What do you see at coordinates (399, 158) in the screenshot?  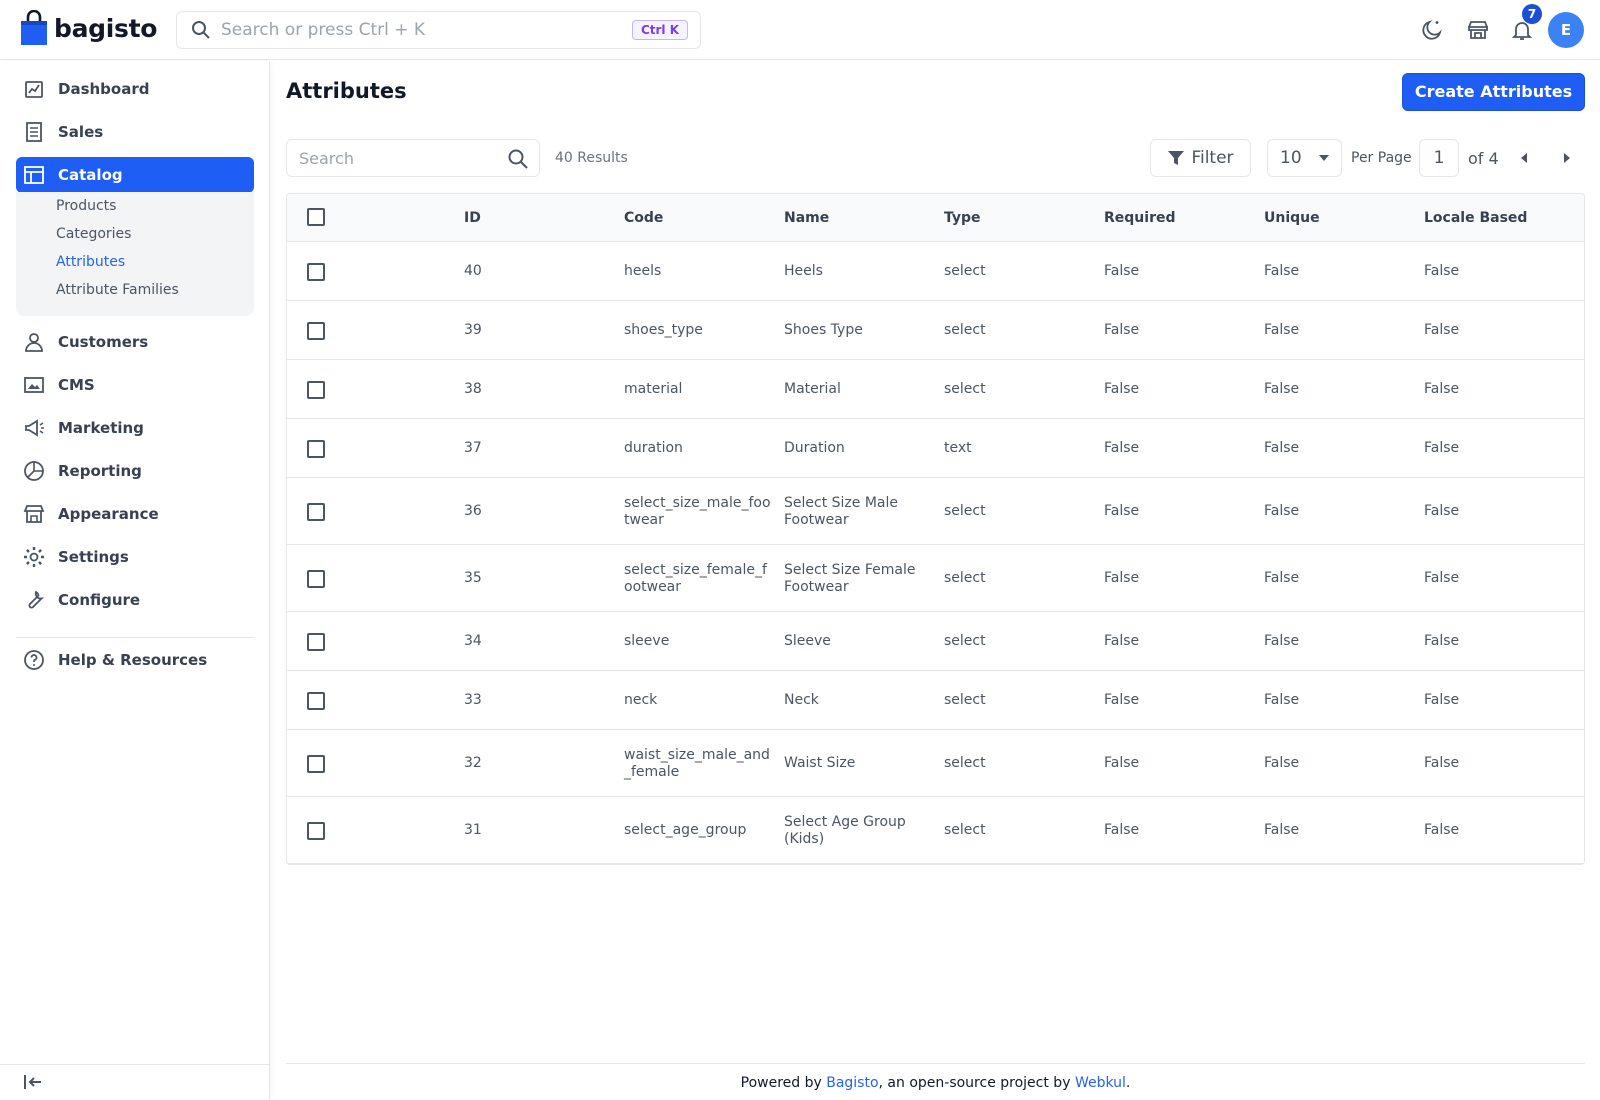 I see `grid-search-input` at bounding box center [399, 158].